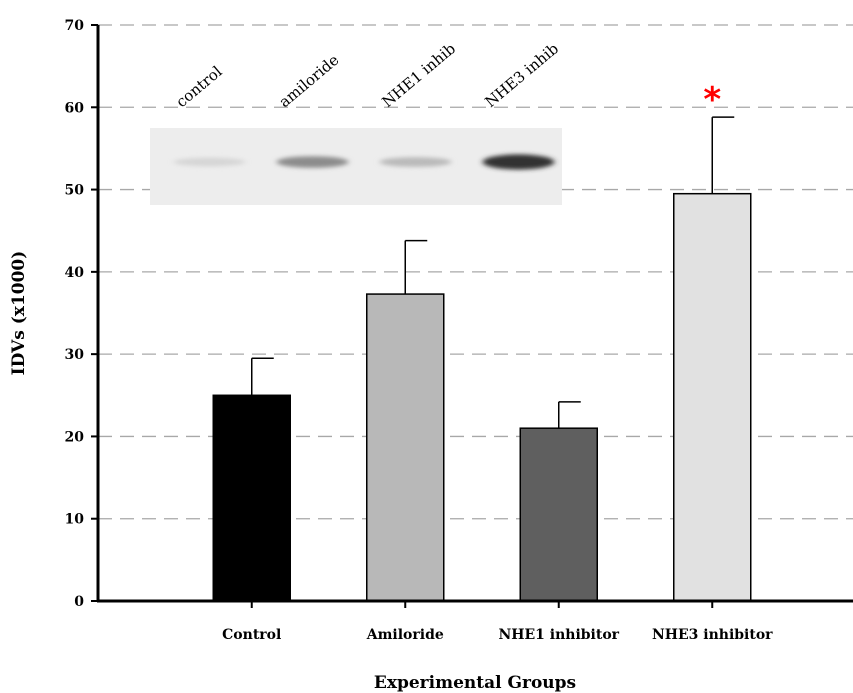  I want to click on y-tick-label: 70, so click(75, 26).